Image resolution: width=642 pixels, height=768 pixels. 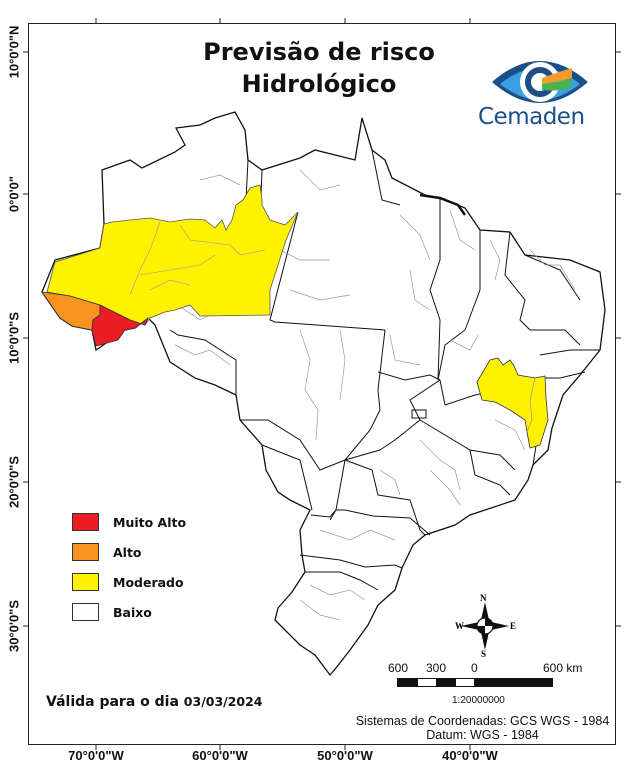 What do you see at coordinates (85, 612) in the screenshot?
I see `swatch-baixo` at bounding box center [85, 612].